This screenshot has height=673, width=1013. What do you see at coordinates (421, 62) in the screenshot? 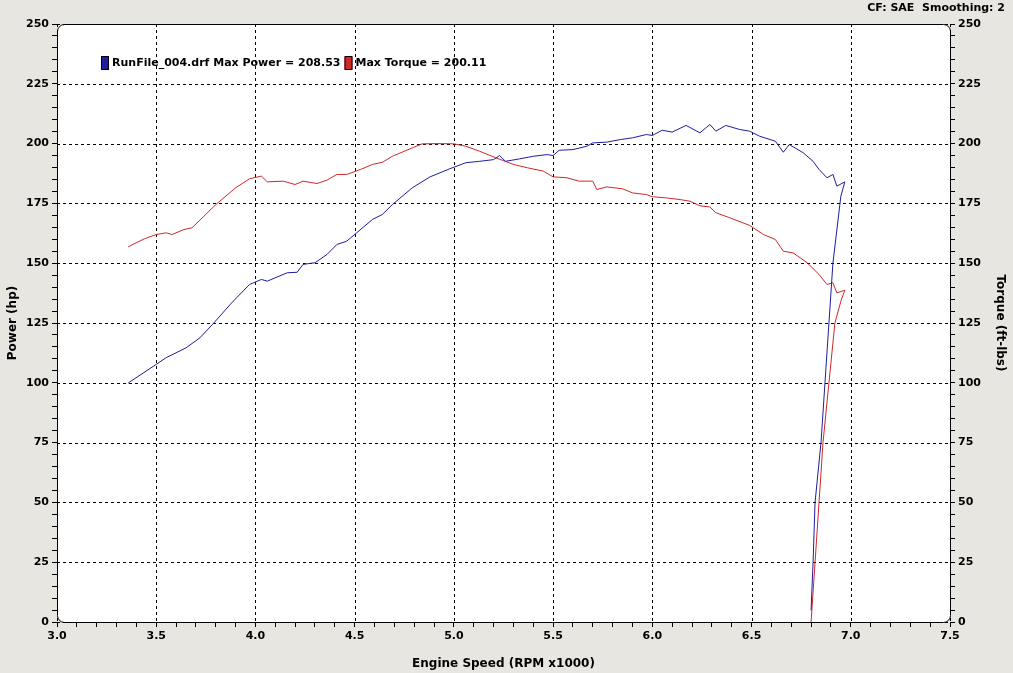
I see `legend-label: Max Torque = 200.11` at bounding box center [421, 62].